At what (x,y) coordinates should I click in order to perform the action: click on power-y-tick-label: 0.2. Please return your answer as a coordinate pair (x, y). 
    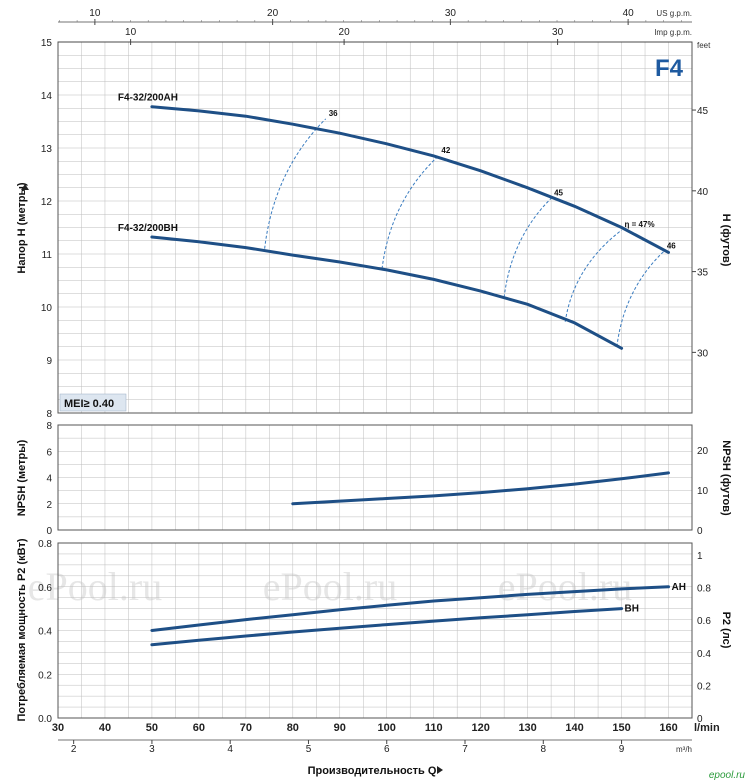
    Looking at the image, I should click on (45, 675).